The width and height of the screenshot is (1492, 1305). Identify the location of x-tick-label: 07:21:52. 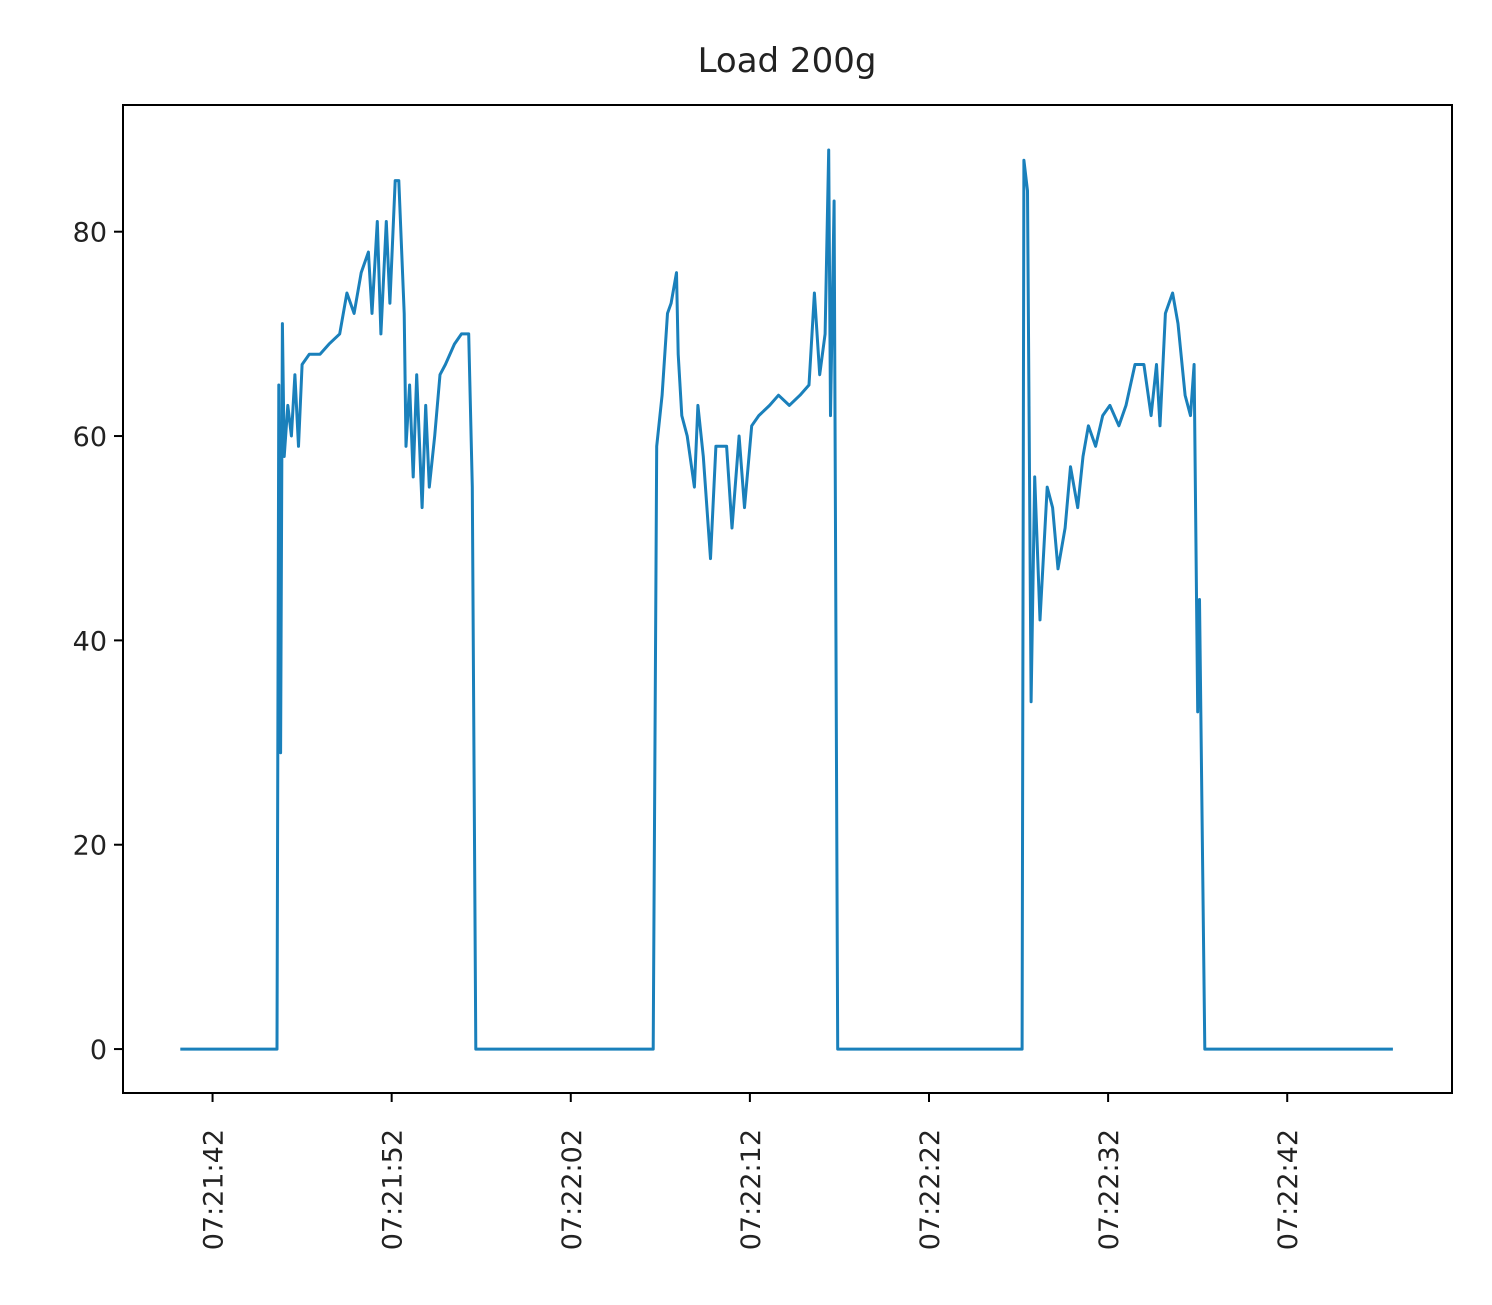
(393, 1189).